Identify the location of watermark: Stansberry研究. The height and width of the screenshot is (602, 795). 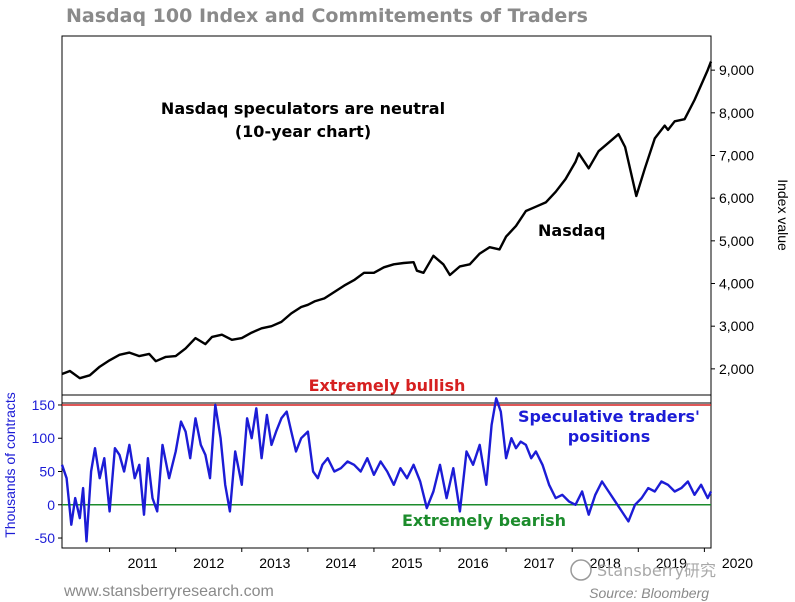
(643, 570).